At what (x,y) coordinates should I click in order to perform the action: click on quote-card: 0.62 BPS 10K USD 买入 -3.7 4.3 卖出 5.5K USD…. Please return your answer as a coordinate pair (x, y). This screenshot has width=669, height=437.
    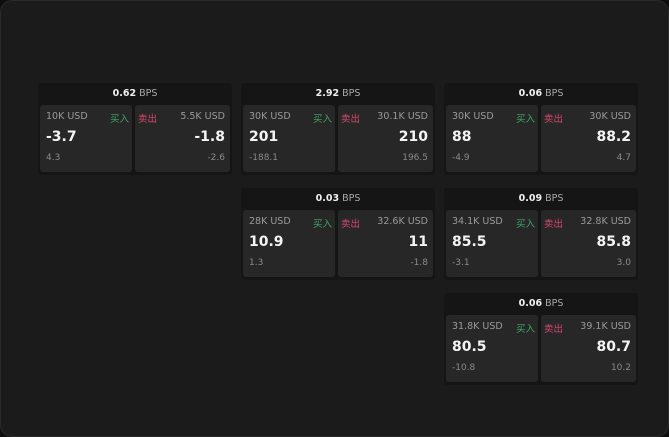
    Looking at the image, I should click on (135, 129).